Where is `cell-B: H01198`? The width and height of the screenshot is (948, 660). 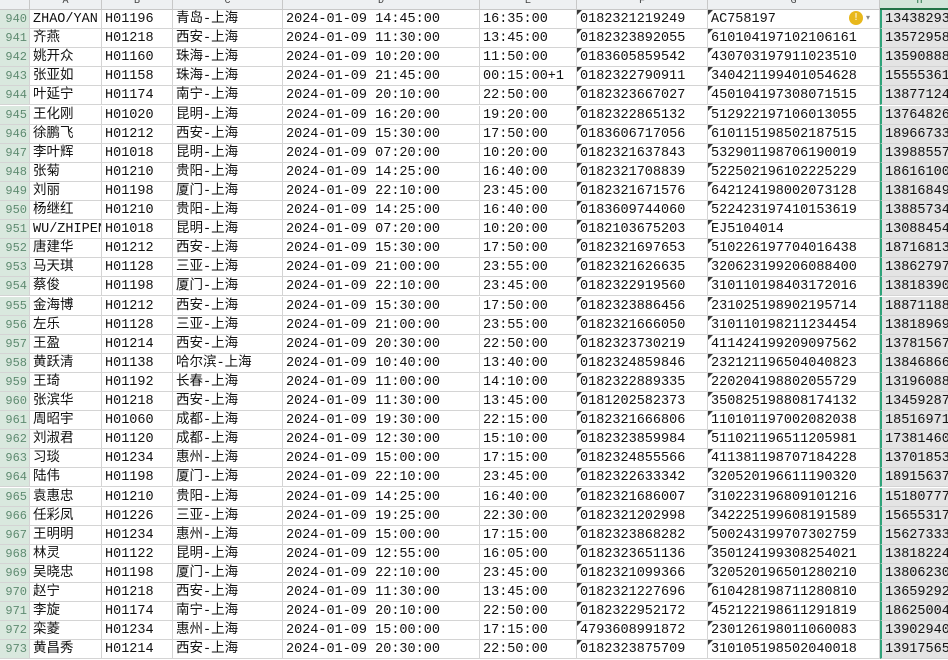
cell-B: H01198 is located at coordinates (137, 191).